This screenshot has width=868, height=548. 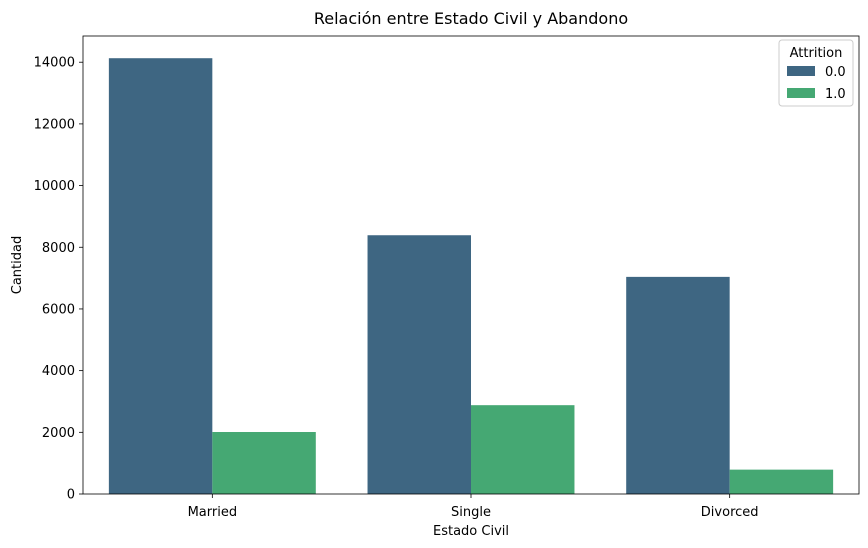 What do you see at coordinates (471, 531) in the screenshot?
I see `x-axis-title: Estado Civil` at bounding box center [471, 531].